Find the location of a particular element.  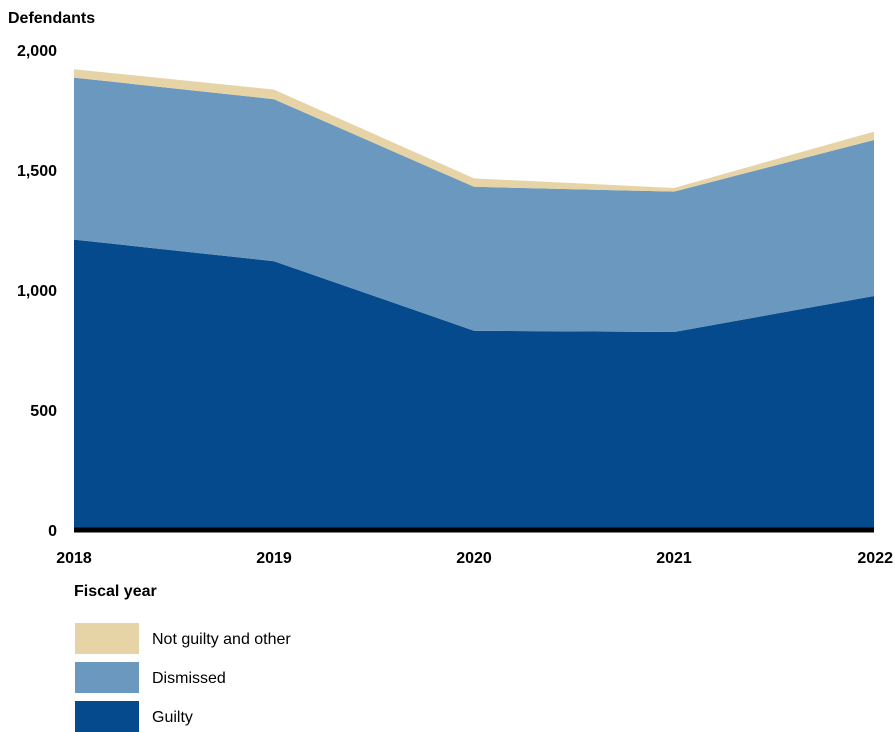

y-tick-label: 1,000 is located at coordinates (37, 291).